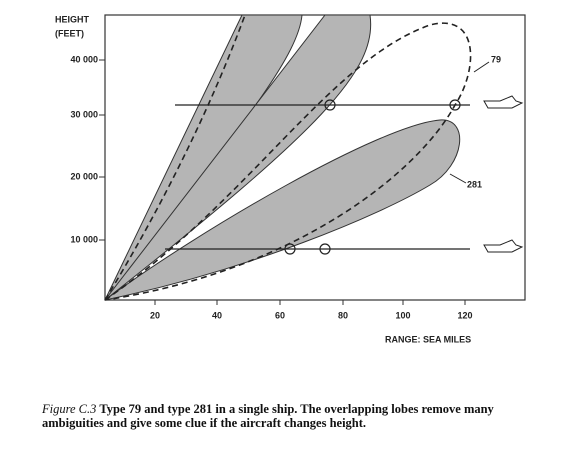 This screenshot has width=580, height=450. What do you see at coordinates (217, 315) in the screenshot?
I see `x-tick-label: 40` at bounding box center [217, 315].